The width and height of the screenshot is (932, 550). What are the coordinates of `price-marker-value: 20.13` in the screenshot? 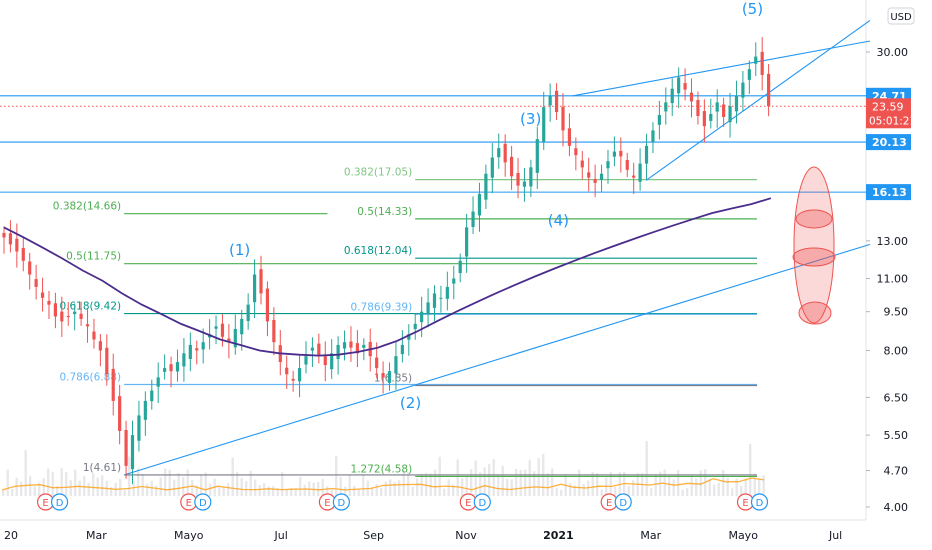 It's located at (889, 142).